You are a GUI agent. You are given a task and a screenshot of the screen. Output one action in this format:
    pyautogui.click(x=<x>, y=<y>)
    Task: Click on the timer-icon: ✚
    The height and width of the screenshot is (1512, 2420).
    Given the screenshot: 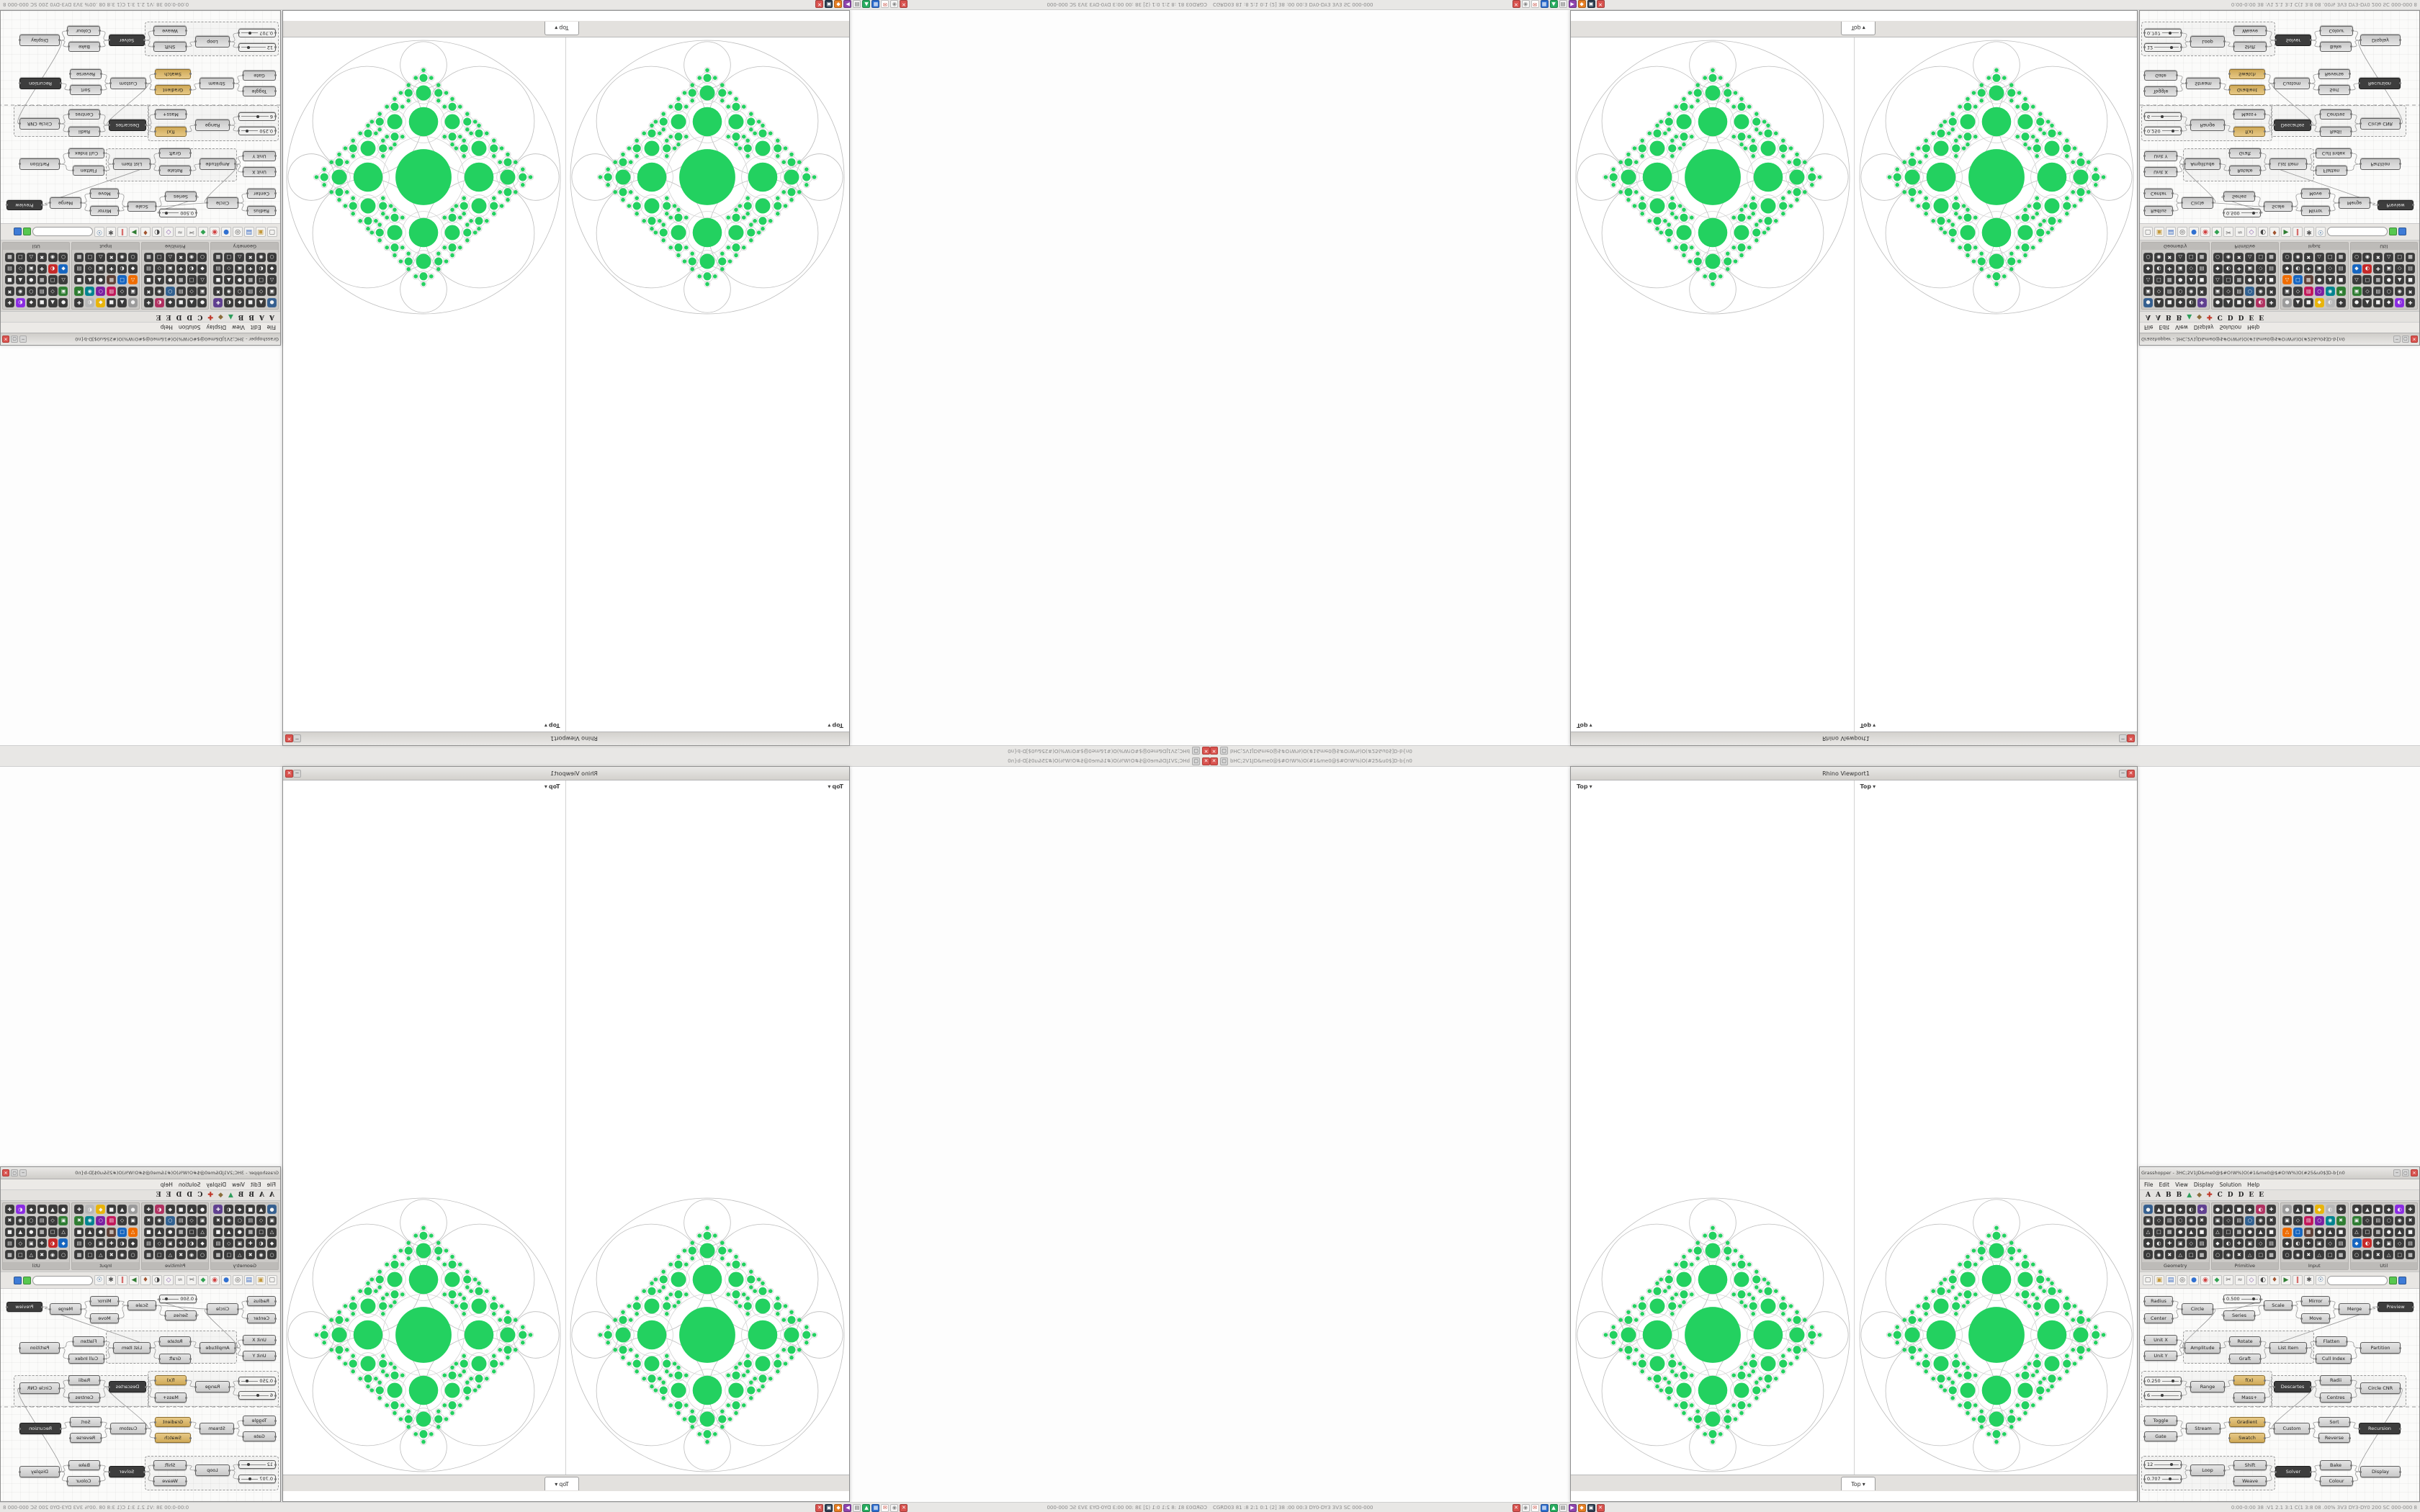 What is the action you would take?
    pyautogui.click(x=9, y=302)
    